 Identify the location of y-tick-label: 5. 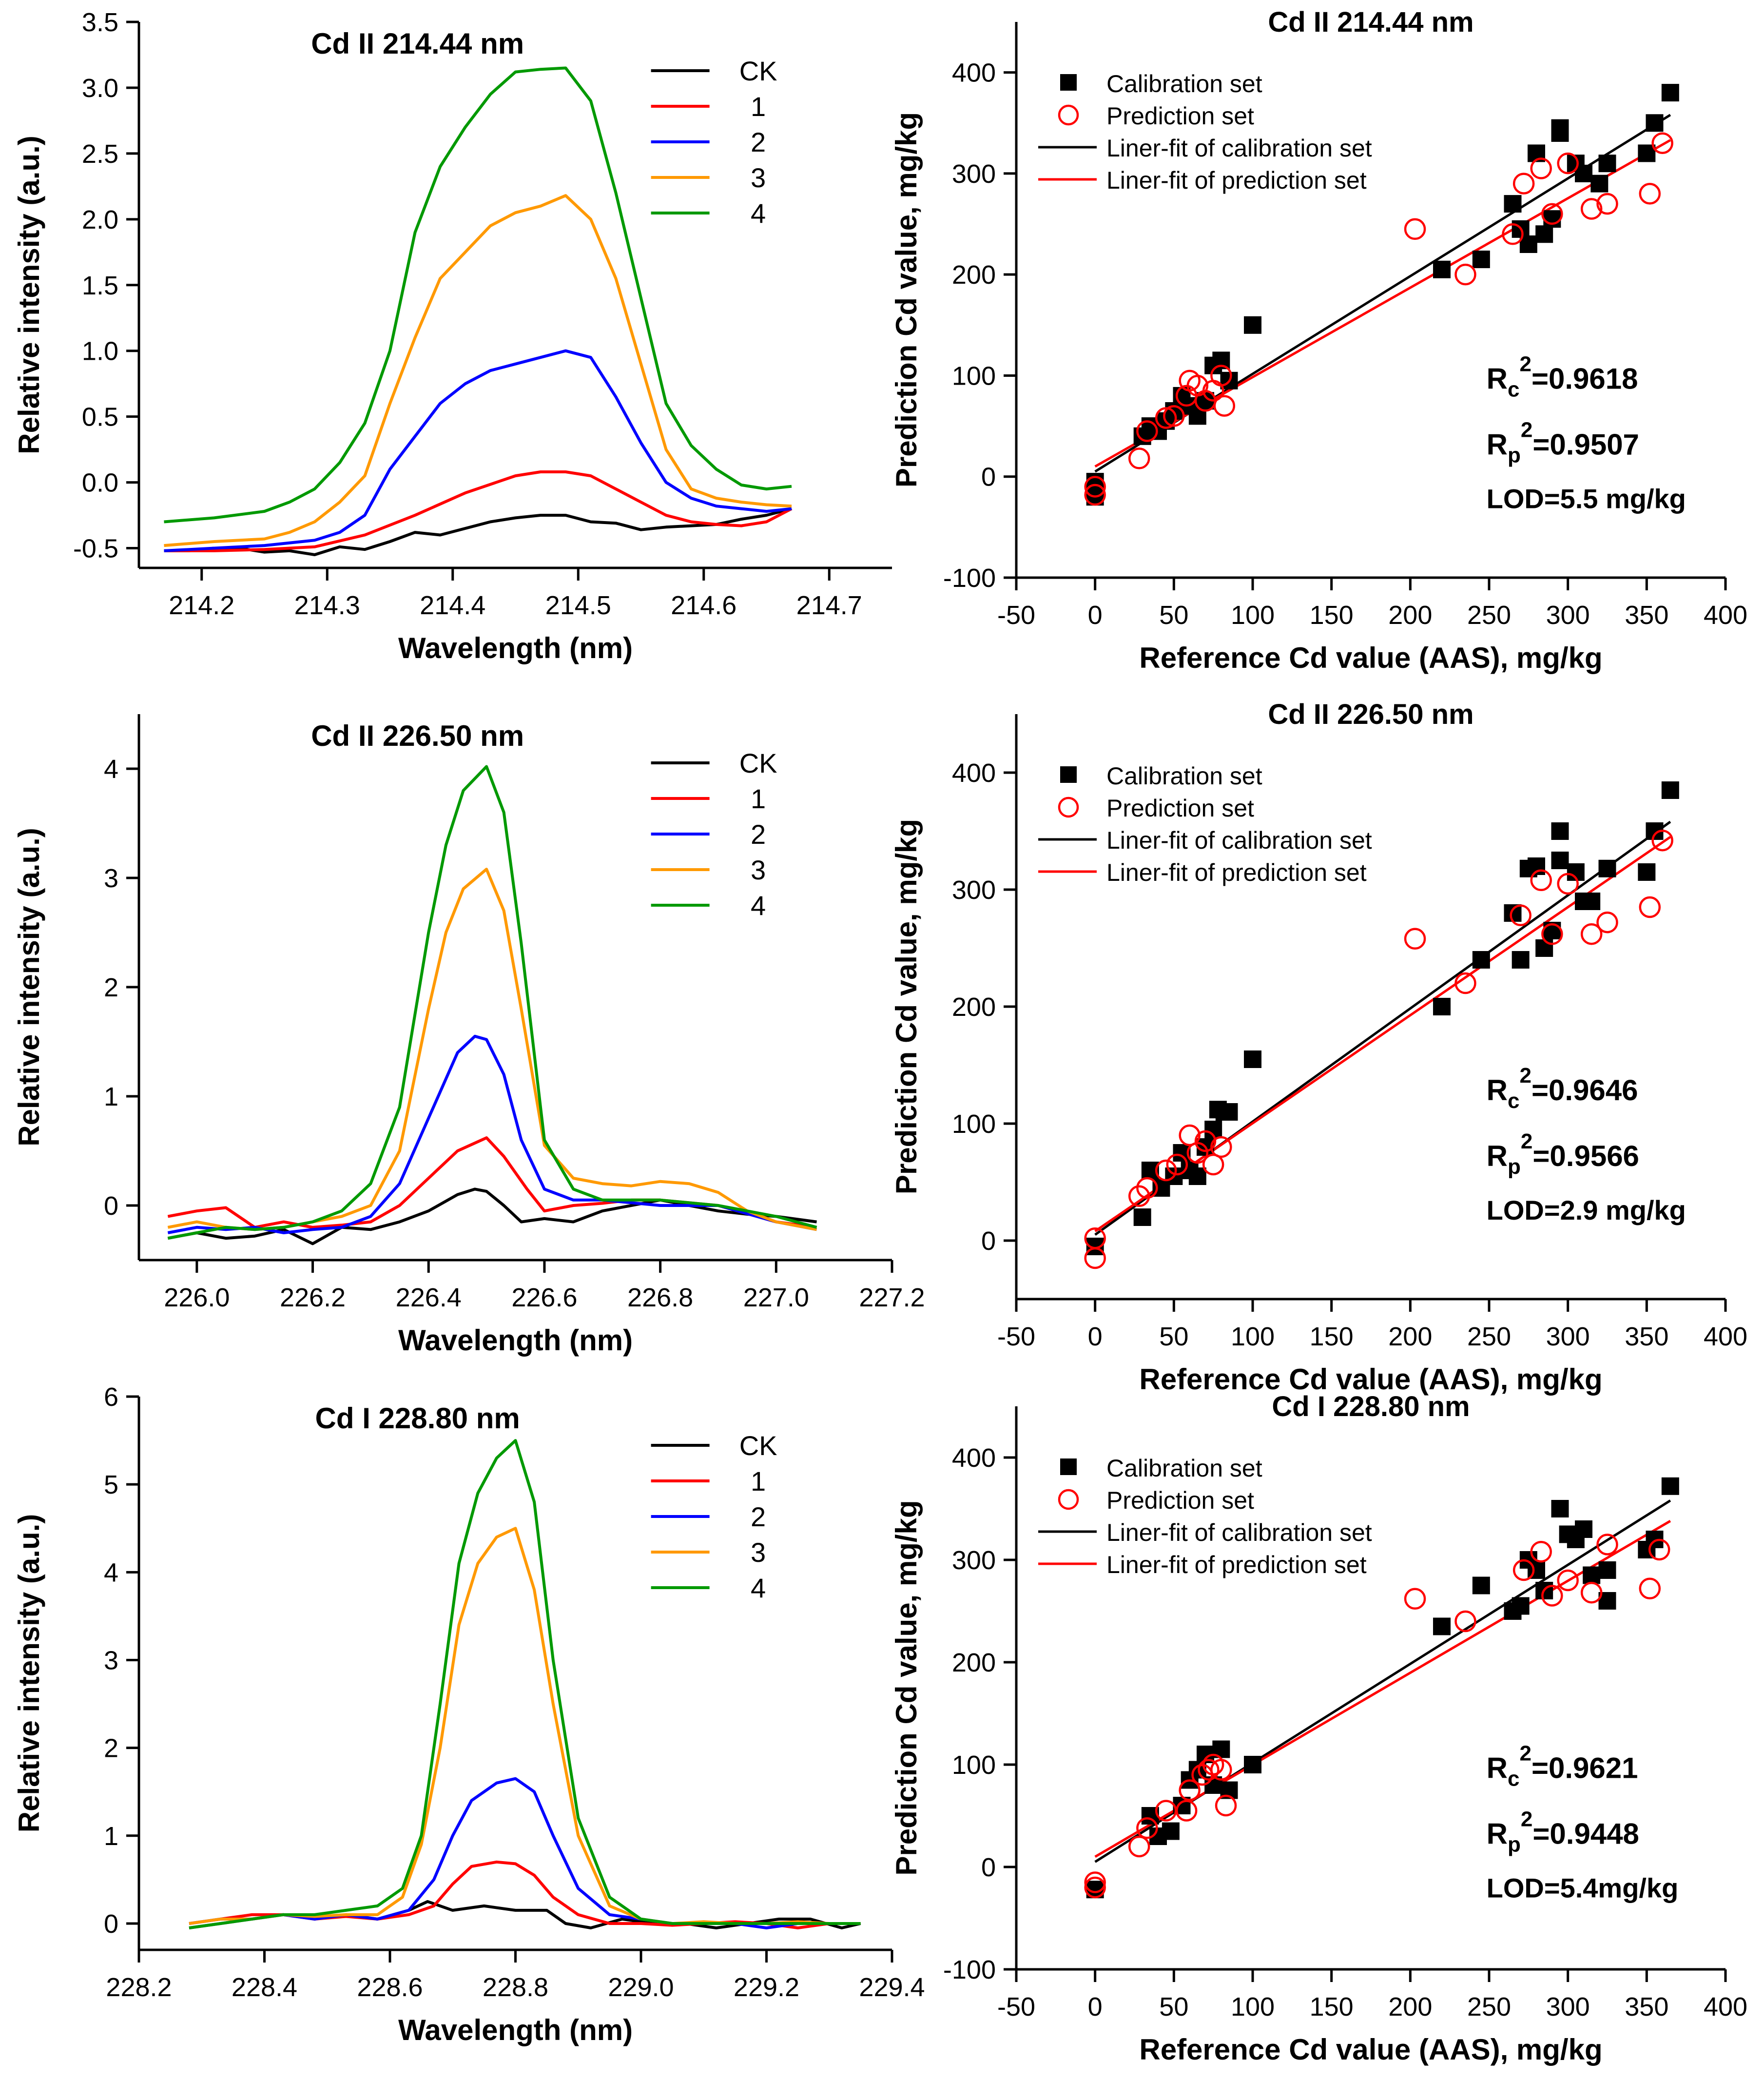
(111, 1485).